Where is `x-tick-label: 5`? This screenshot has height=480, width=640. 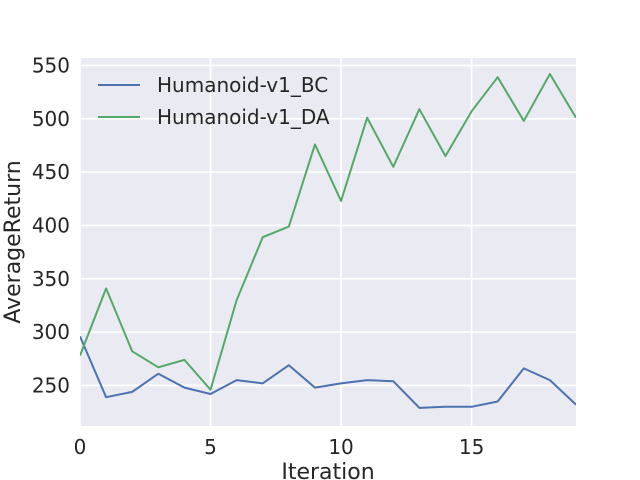
x-tick-label: 5 is located at coordinates (210, 447).